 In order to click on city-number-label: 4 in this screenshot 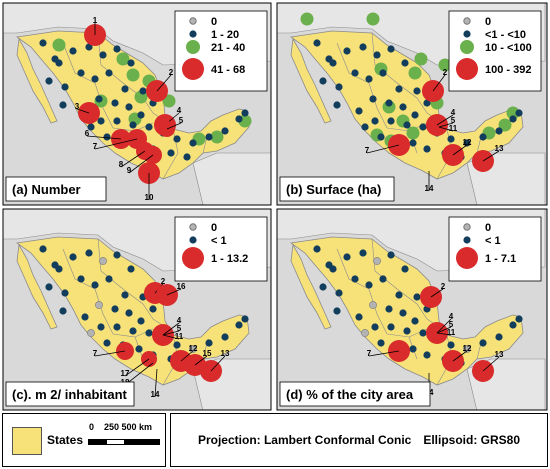, I will do `click(179, 110)`.